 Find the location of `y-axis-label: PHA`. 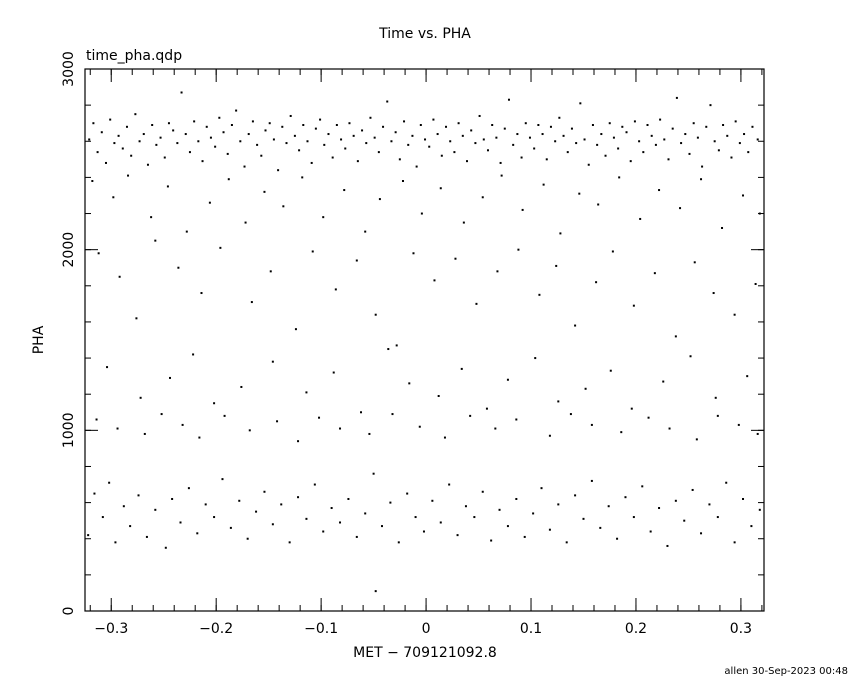

y-axis-label: PHA is located at coordinates (39, 339).